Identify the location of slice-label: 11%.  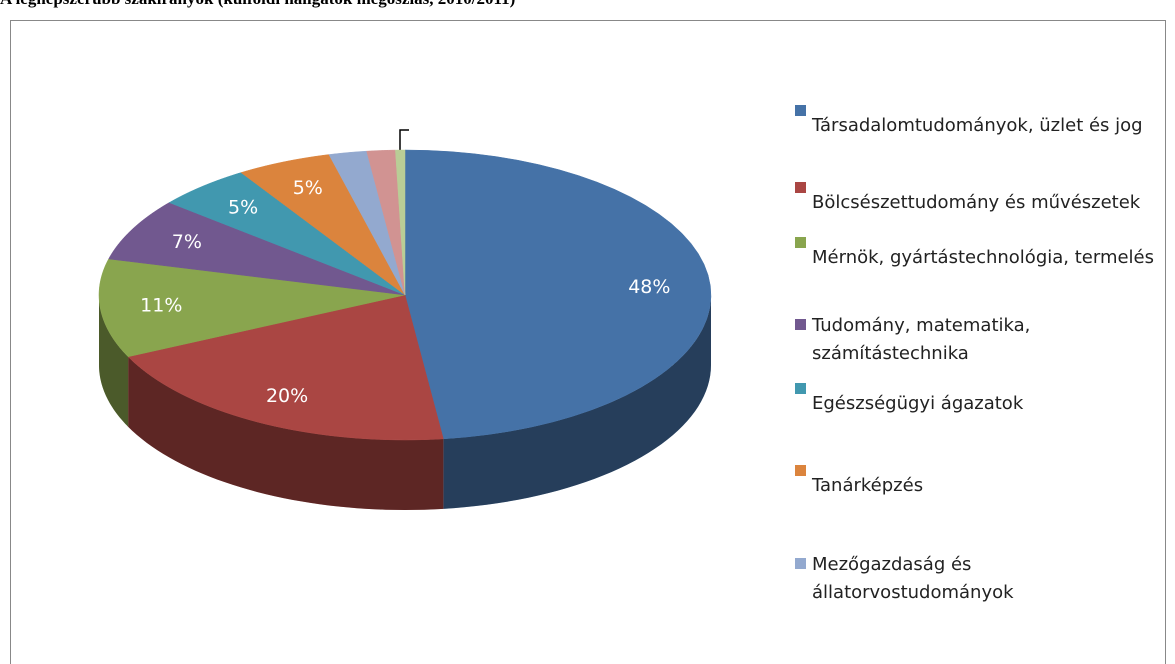
(161, 305).